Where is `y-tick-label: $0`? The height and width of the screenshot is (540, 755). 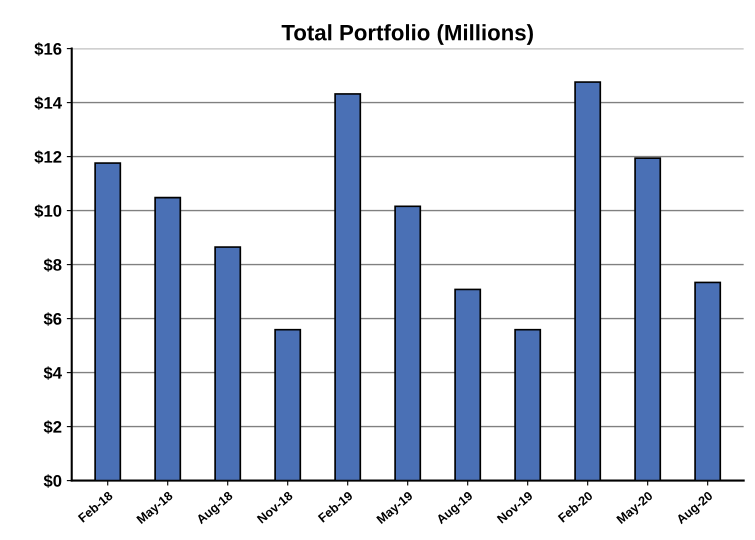
y-tick-label: $0 is located at coordinates (53, 481).